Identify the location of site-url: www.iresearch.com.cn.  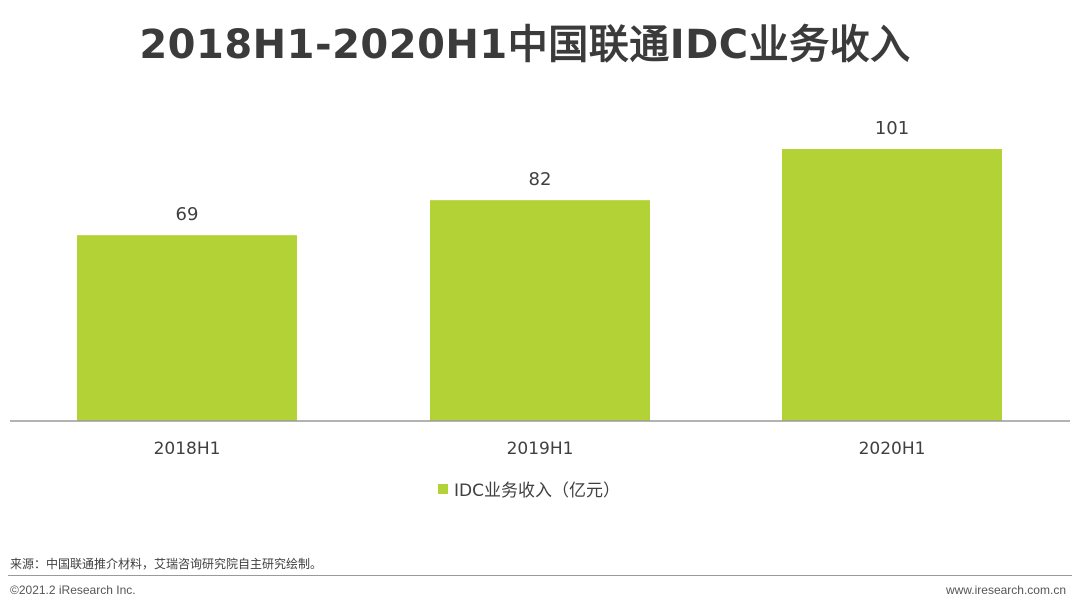
(1005, 590).